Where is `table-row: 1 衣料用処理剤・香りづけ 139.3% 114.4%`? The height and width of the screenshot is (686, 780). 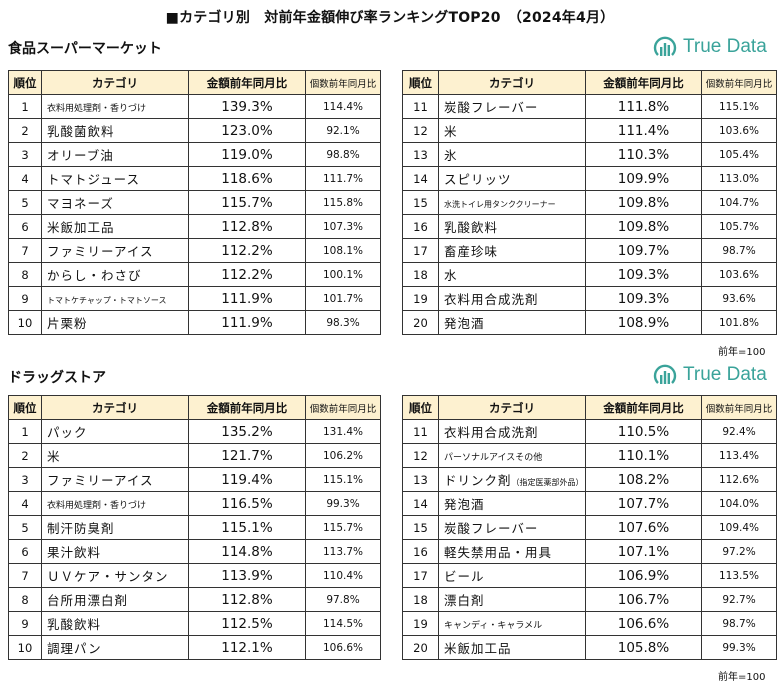
table-row: 1 衣料用処理剤・香りづけ 139.3% 114.4% is located at coordinates (194, 106).